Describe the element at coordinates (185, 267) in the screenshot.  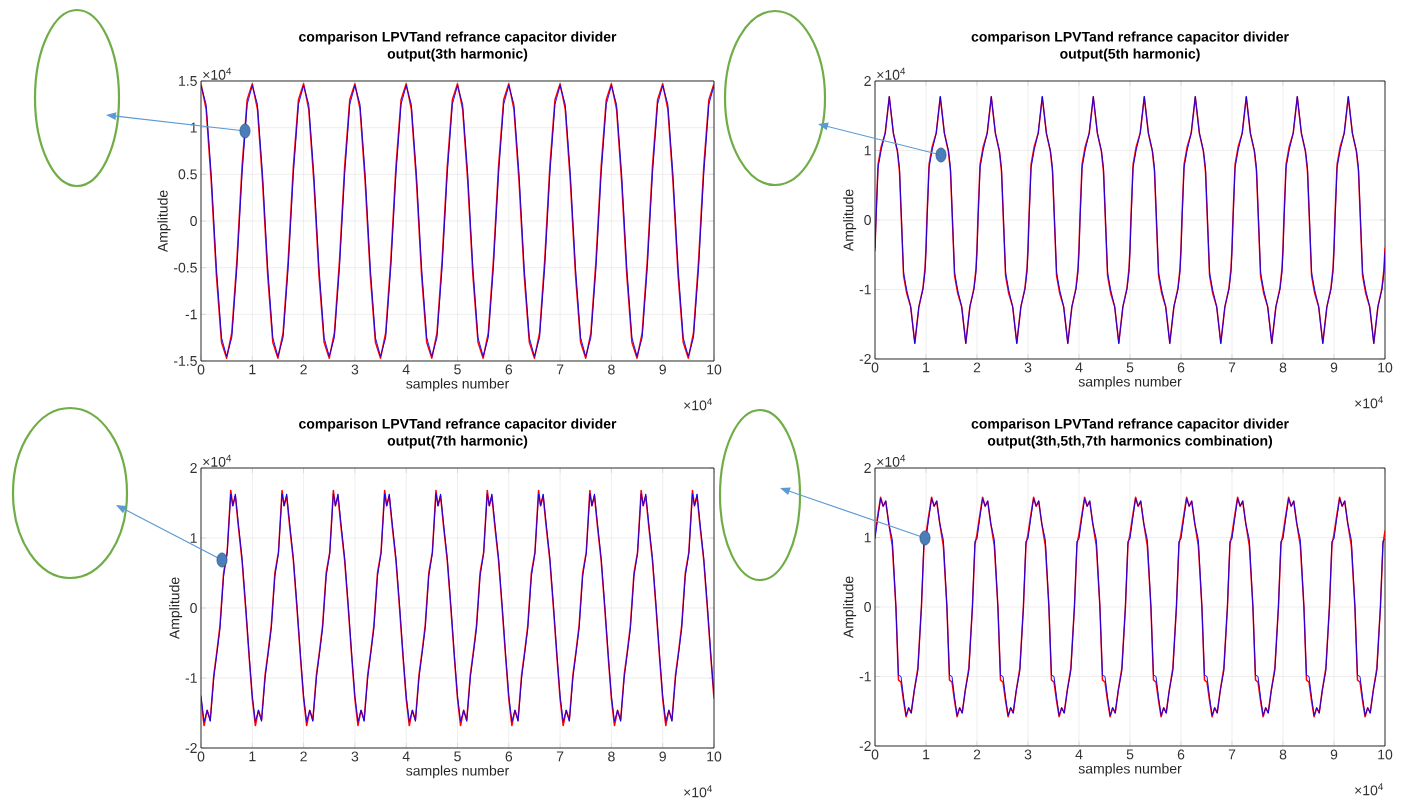
I see `y-tick-label: -0.5` at that location.